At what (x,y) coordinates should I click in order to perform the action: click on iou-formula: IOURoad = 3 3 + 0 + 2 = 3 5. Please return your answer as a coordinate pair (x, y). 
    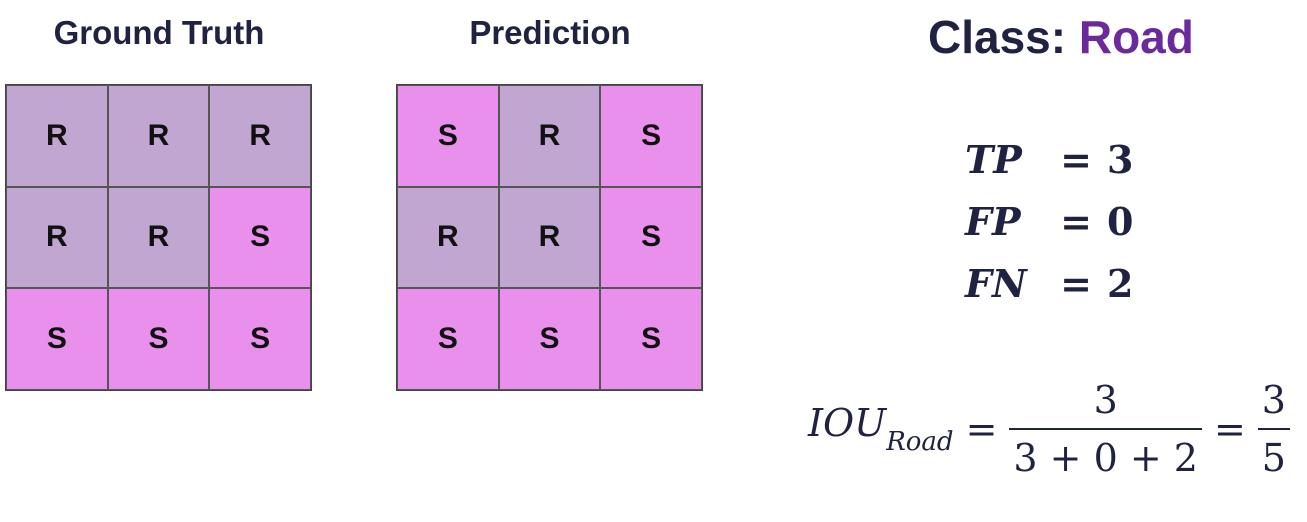
    Looking at the image, I should click on (1049, 429).